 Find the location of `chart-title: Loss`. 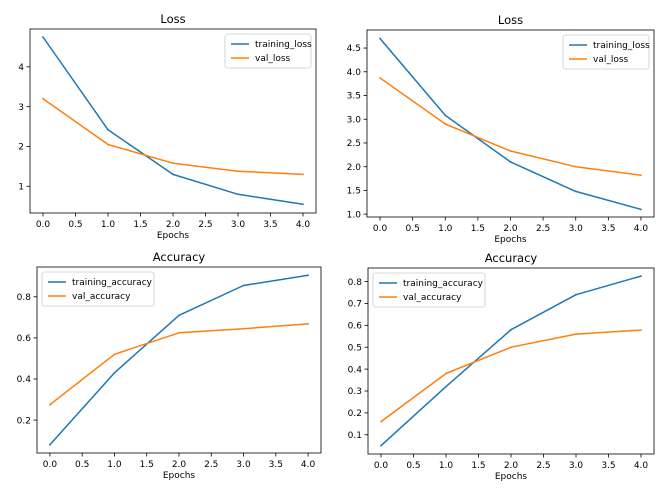

chart-title: Loss is located at coordinates (172, 19).